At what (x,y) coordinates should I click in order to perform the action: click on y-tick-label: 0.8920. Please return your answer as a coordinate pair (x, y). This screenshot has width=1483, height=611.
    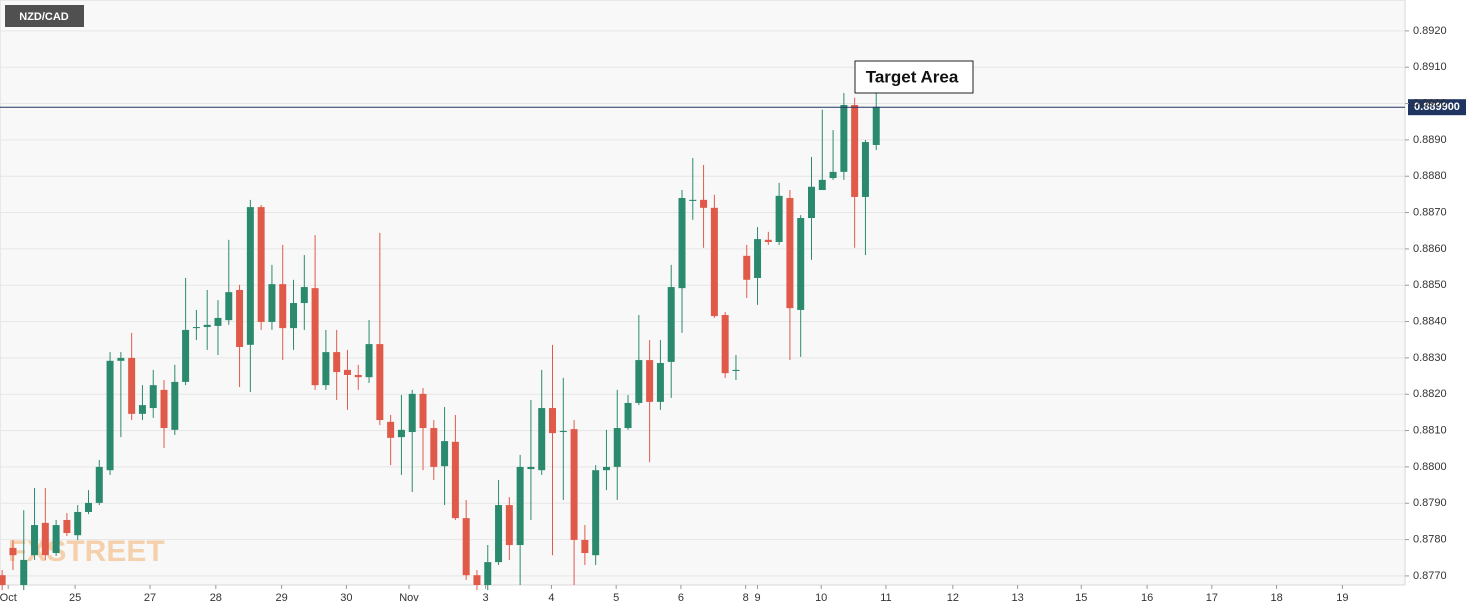
    Looking at the image, I should click on (1430, 31).